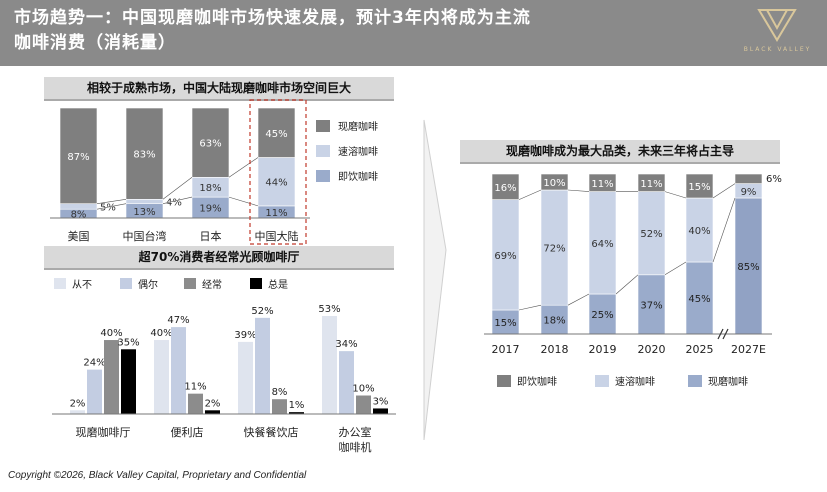 The height and width of the screenshot is (492, 827). I want to click on data-label: 37%, so click(651, 305).